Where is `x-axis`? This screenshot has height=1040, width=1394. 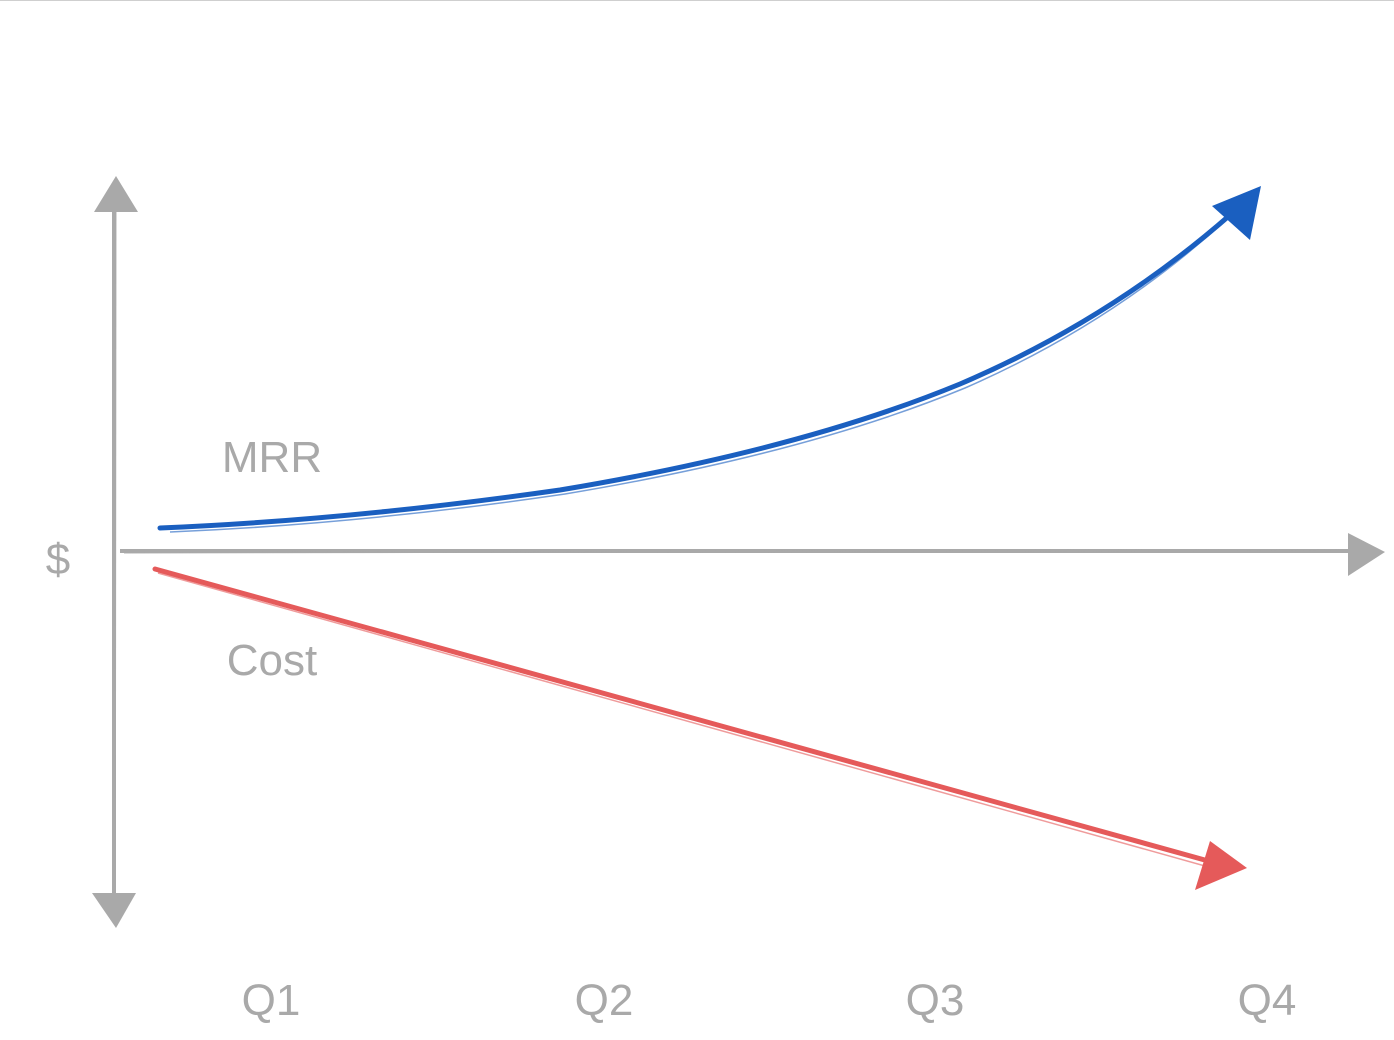 x-axis is located at coordinates (752, 554).